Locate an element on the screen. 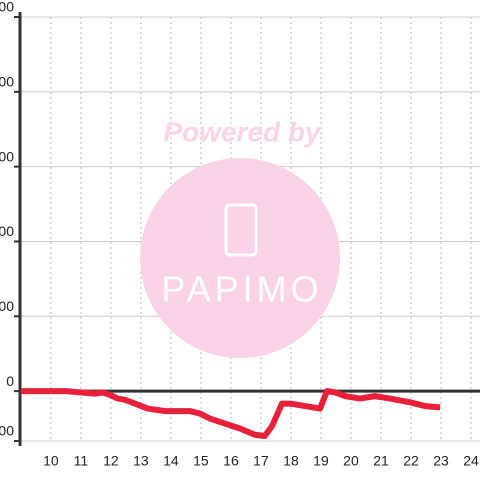  data-line is located at coordinates (230, 414).